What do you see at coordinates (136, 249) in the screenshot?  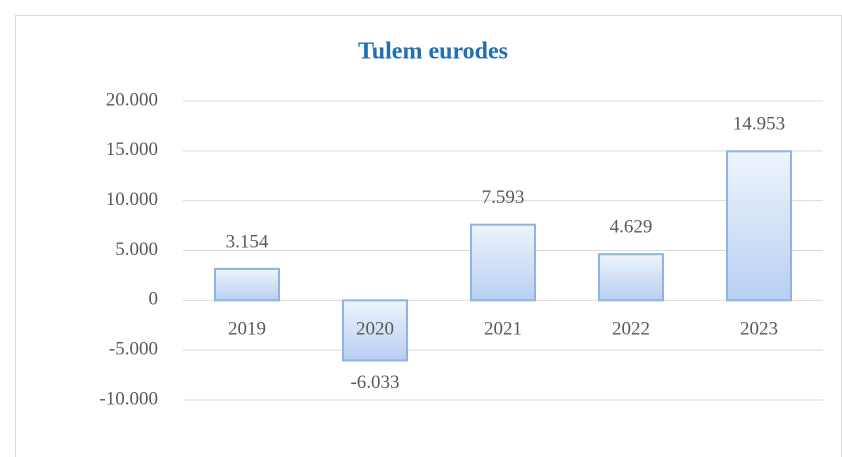 I see `y-tick-label: 5.000` at bounding box center [136, 249].